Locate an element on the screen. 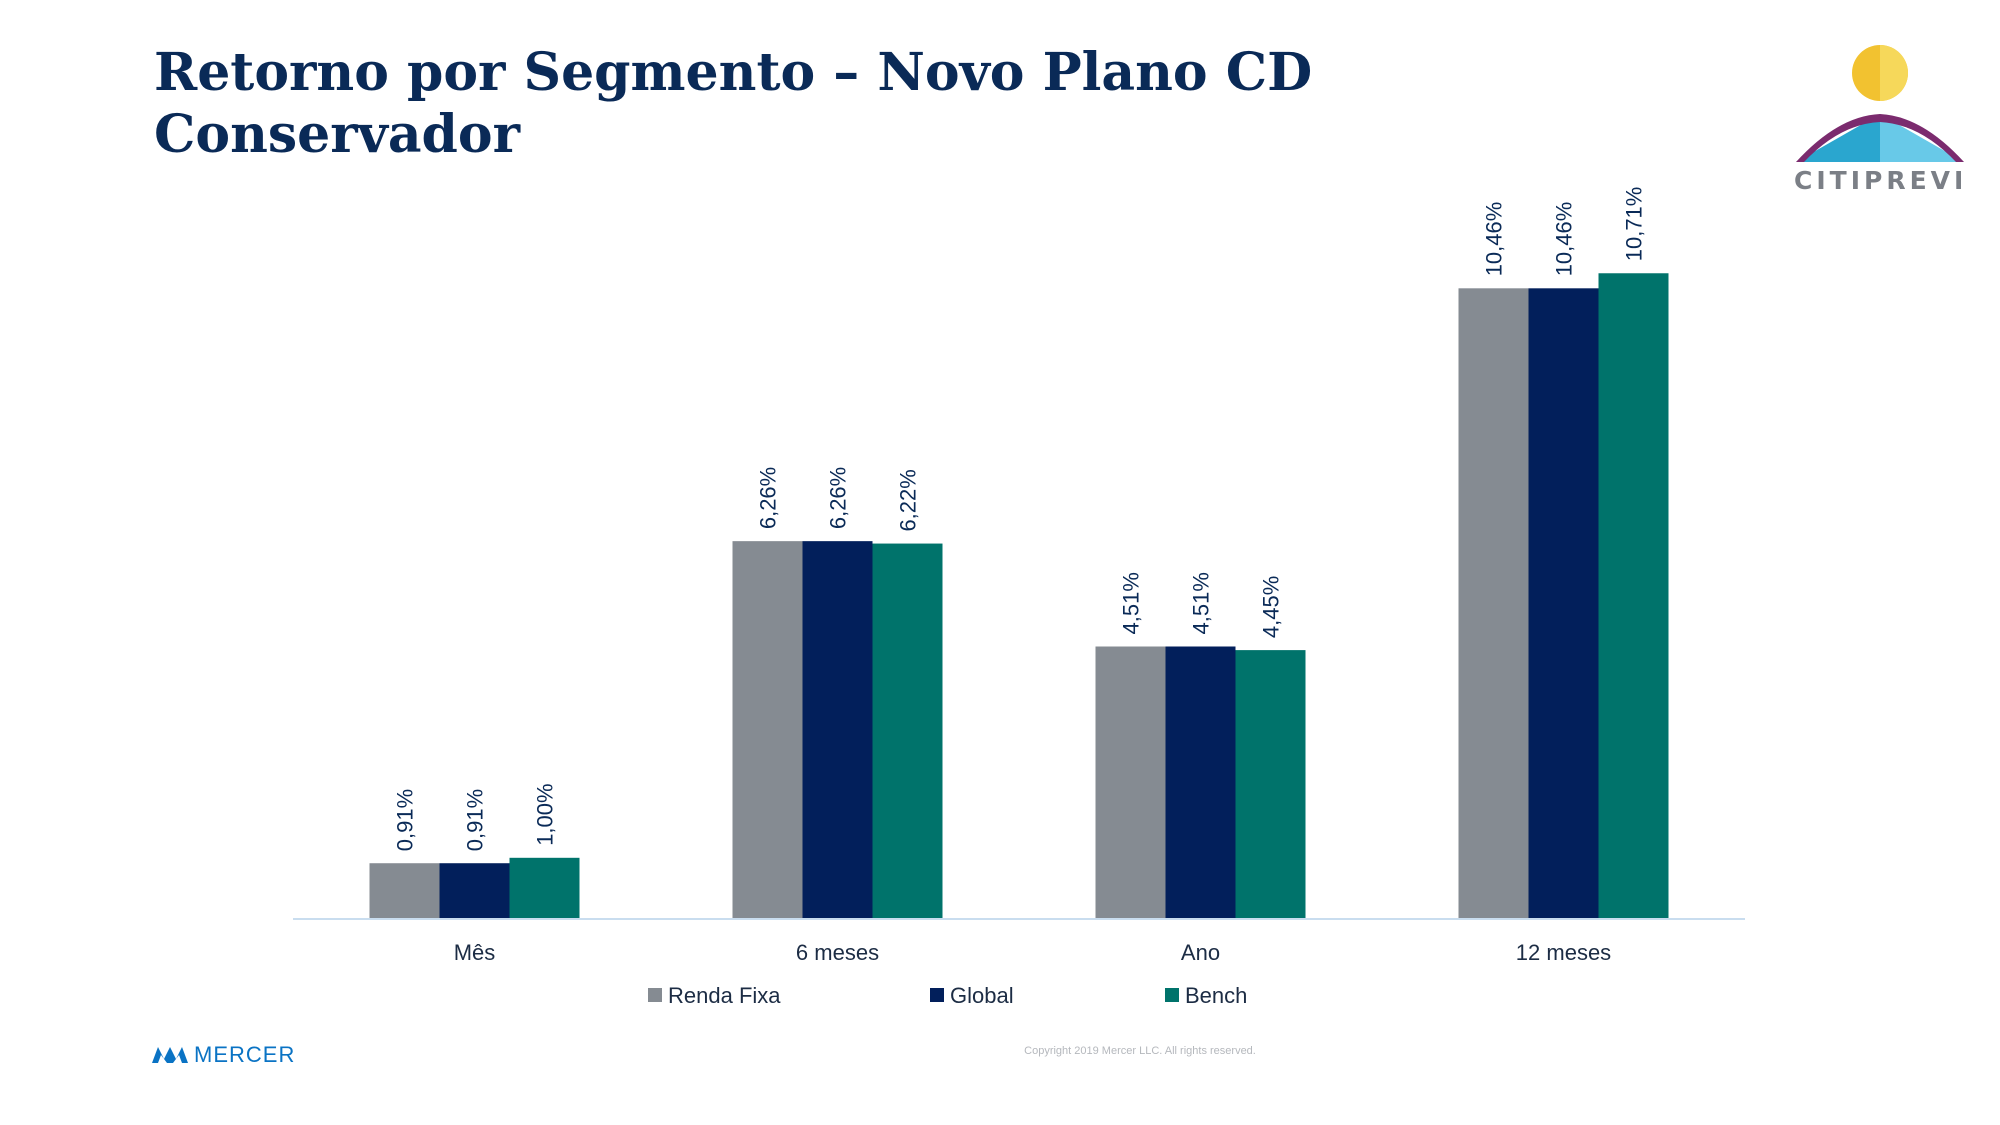 This screenshot has height=1125, width=2000. legend-label: Renda Fixa is located at coordinates (724, 995).